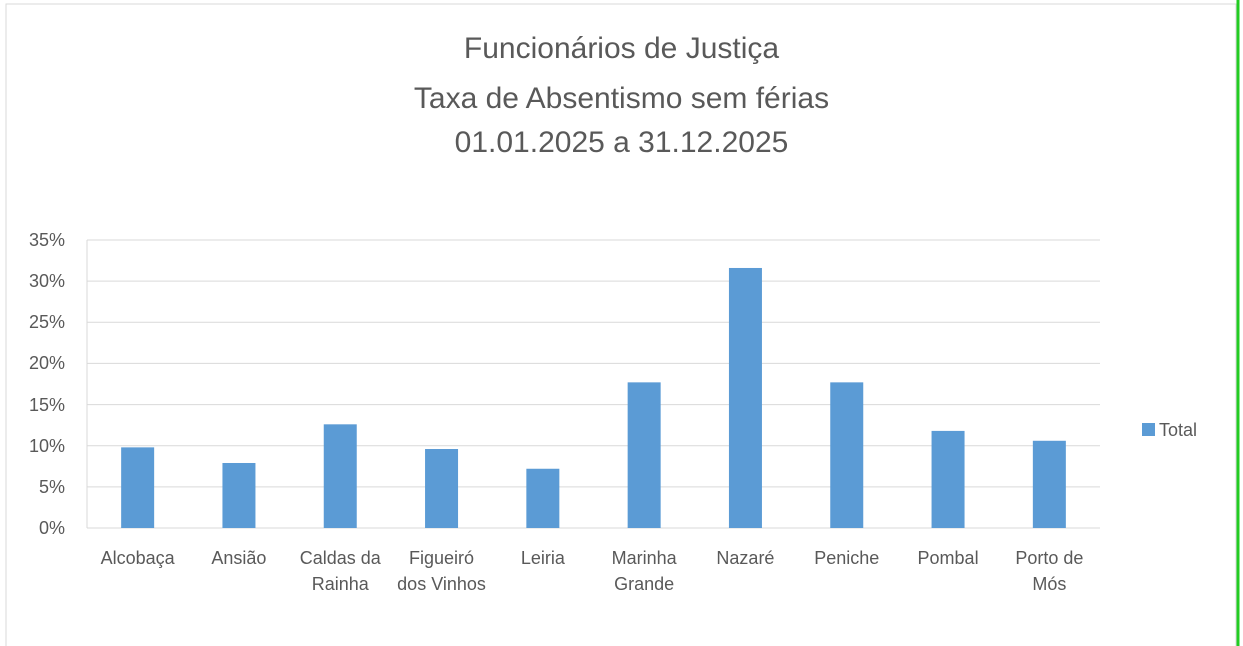 This screenshot has width=1243, height=646. Describe the element at coordinates (46, 363) in the screenshot. I see `y-tick-label: 20%` at that location.